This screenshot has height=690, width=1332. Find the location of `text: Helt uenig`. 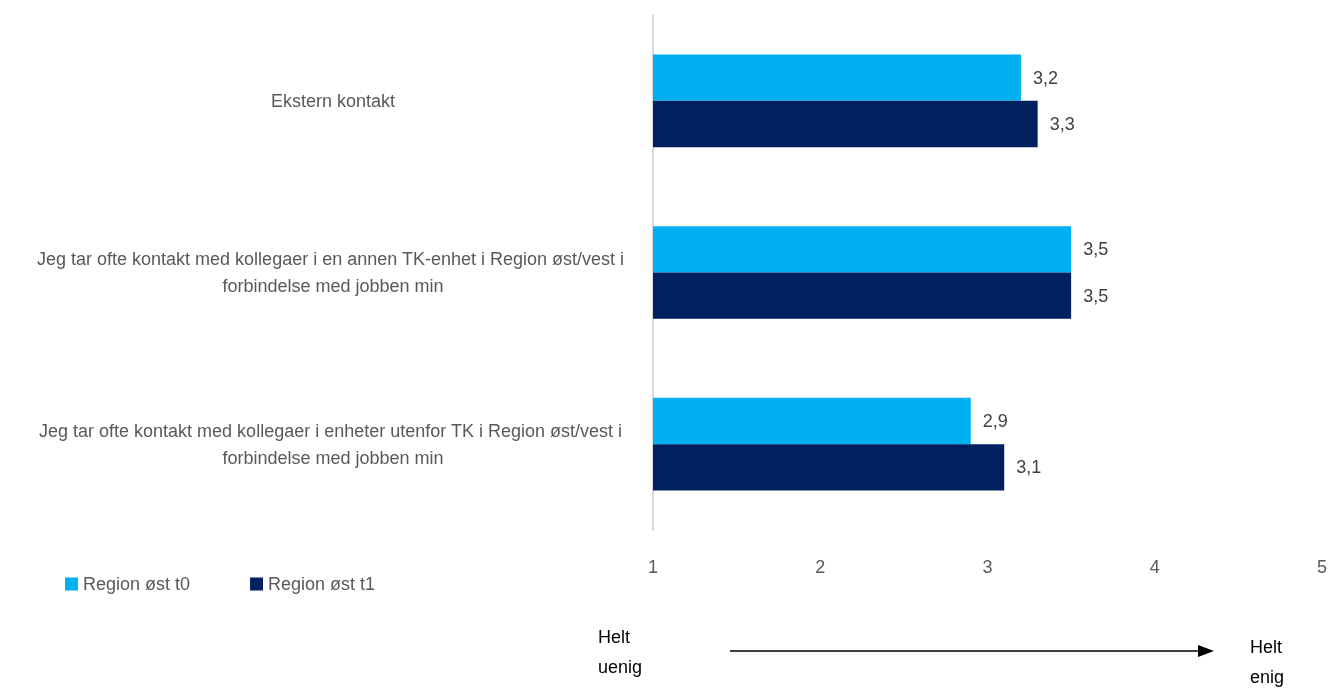

text: Helt uenig is located at coordinates (620, 652).